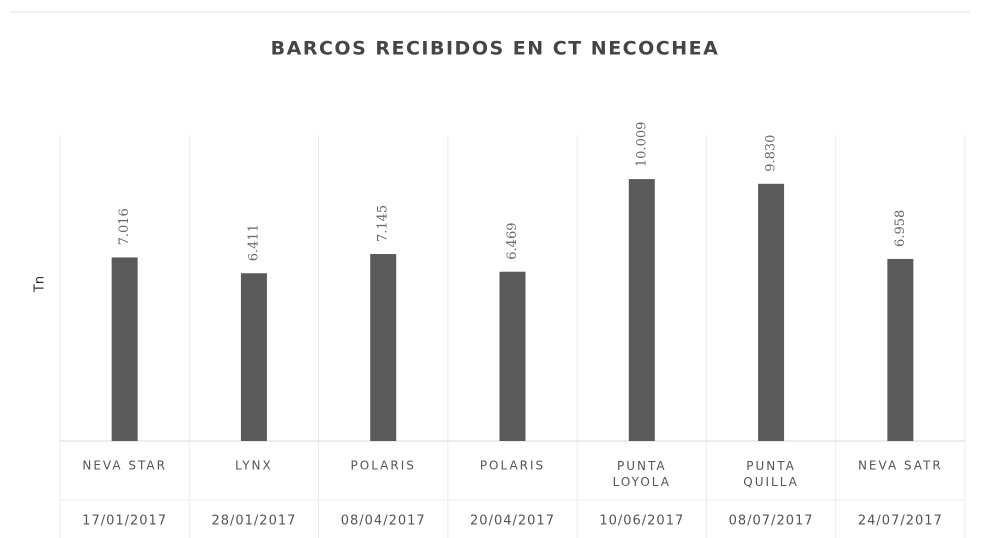  Describe the element at coordinates (900, 228) in the screenshot. I see `value-label: 6.958` at that location.